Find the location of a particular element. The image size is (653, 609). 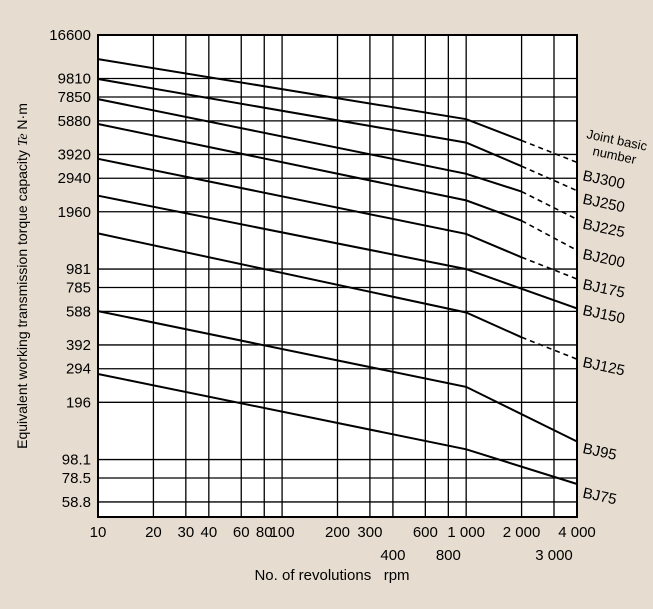

series-line-bj175 is located at coordinates (309, 208).